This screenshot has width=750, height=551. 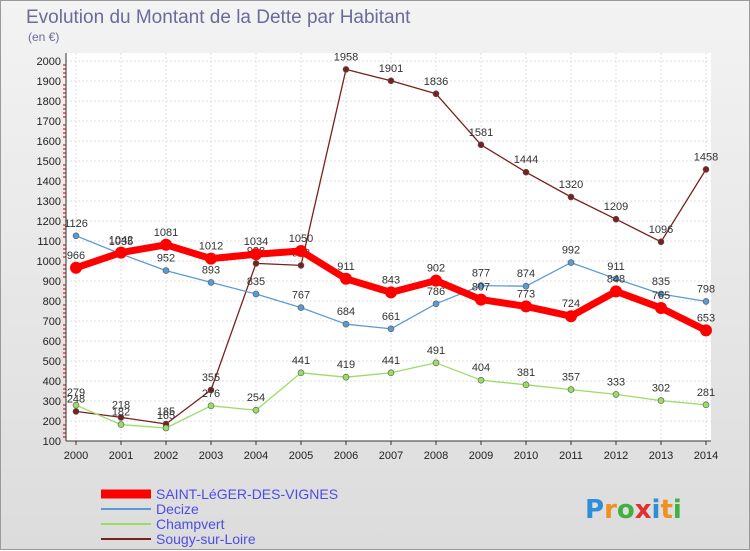 What do you see at coordinates (121, 456) in the screenshot?
I see `x-tick-label: 2001` at bounding box center [121, 456].